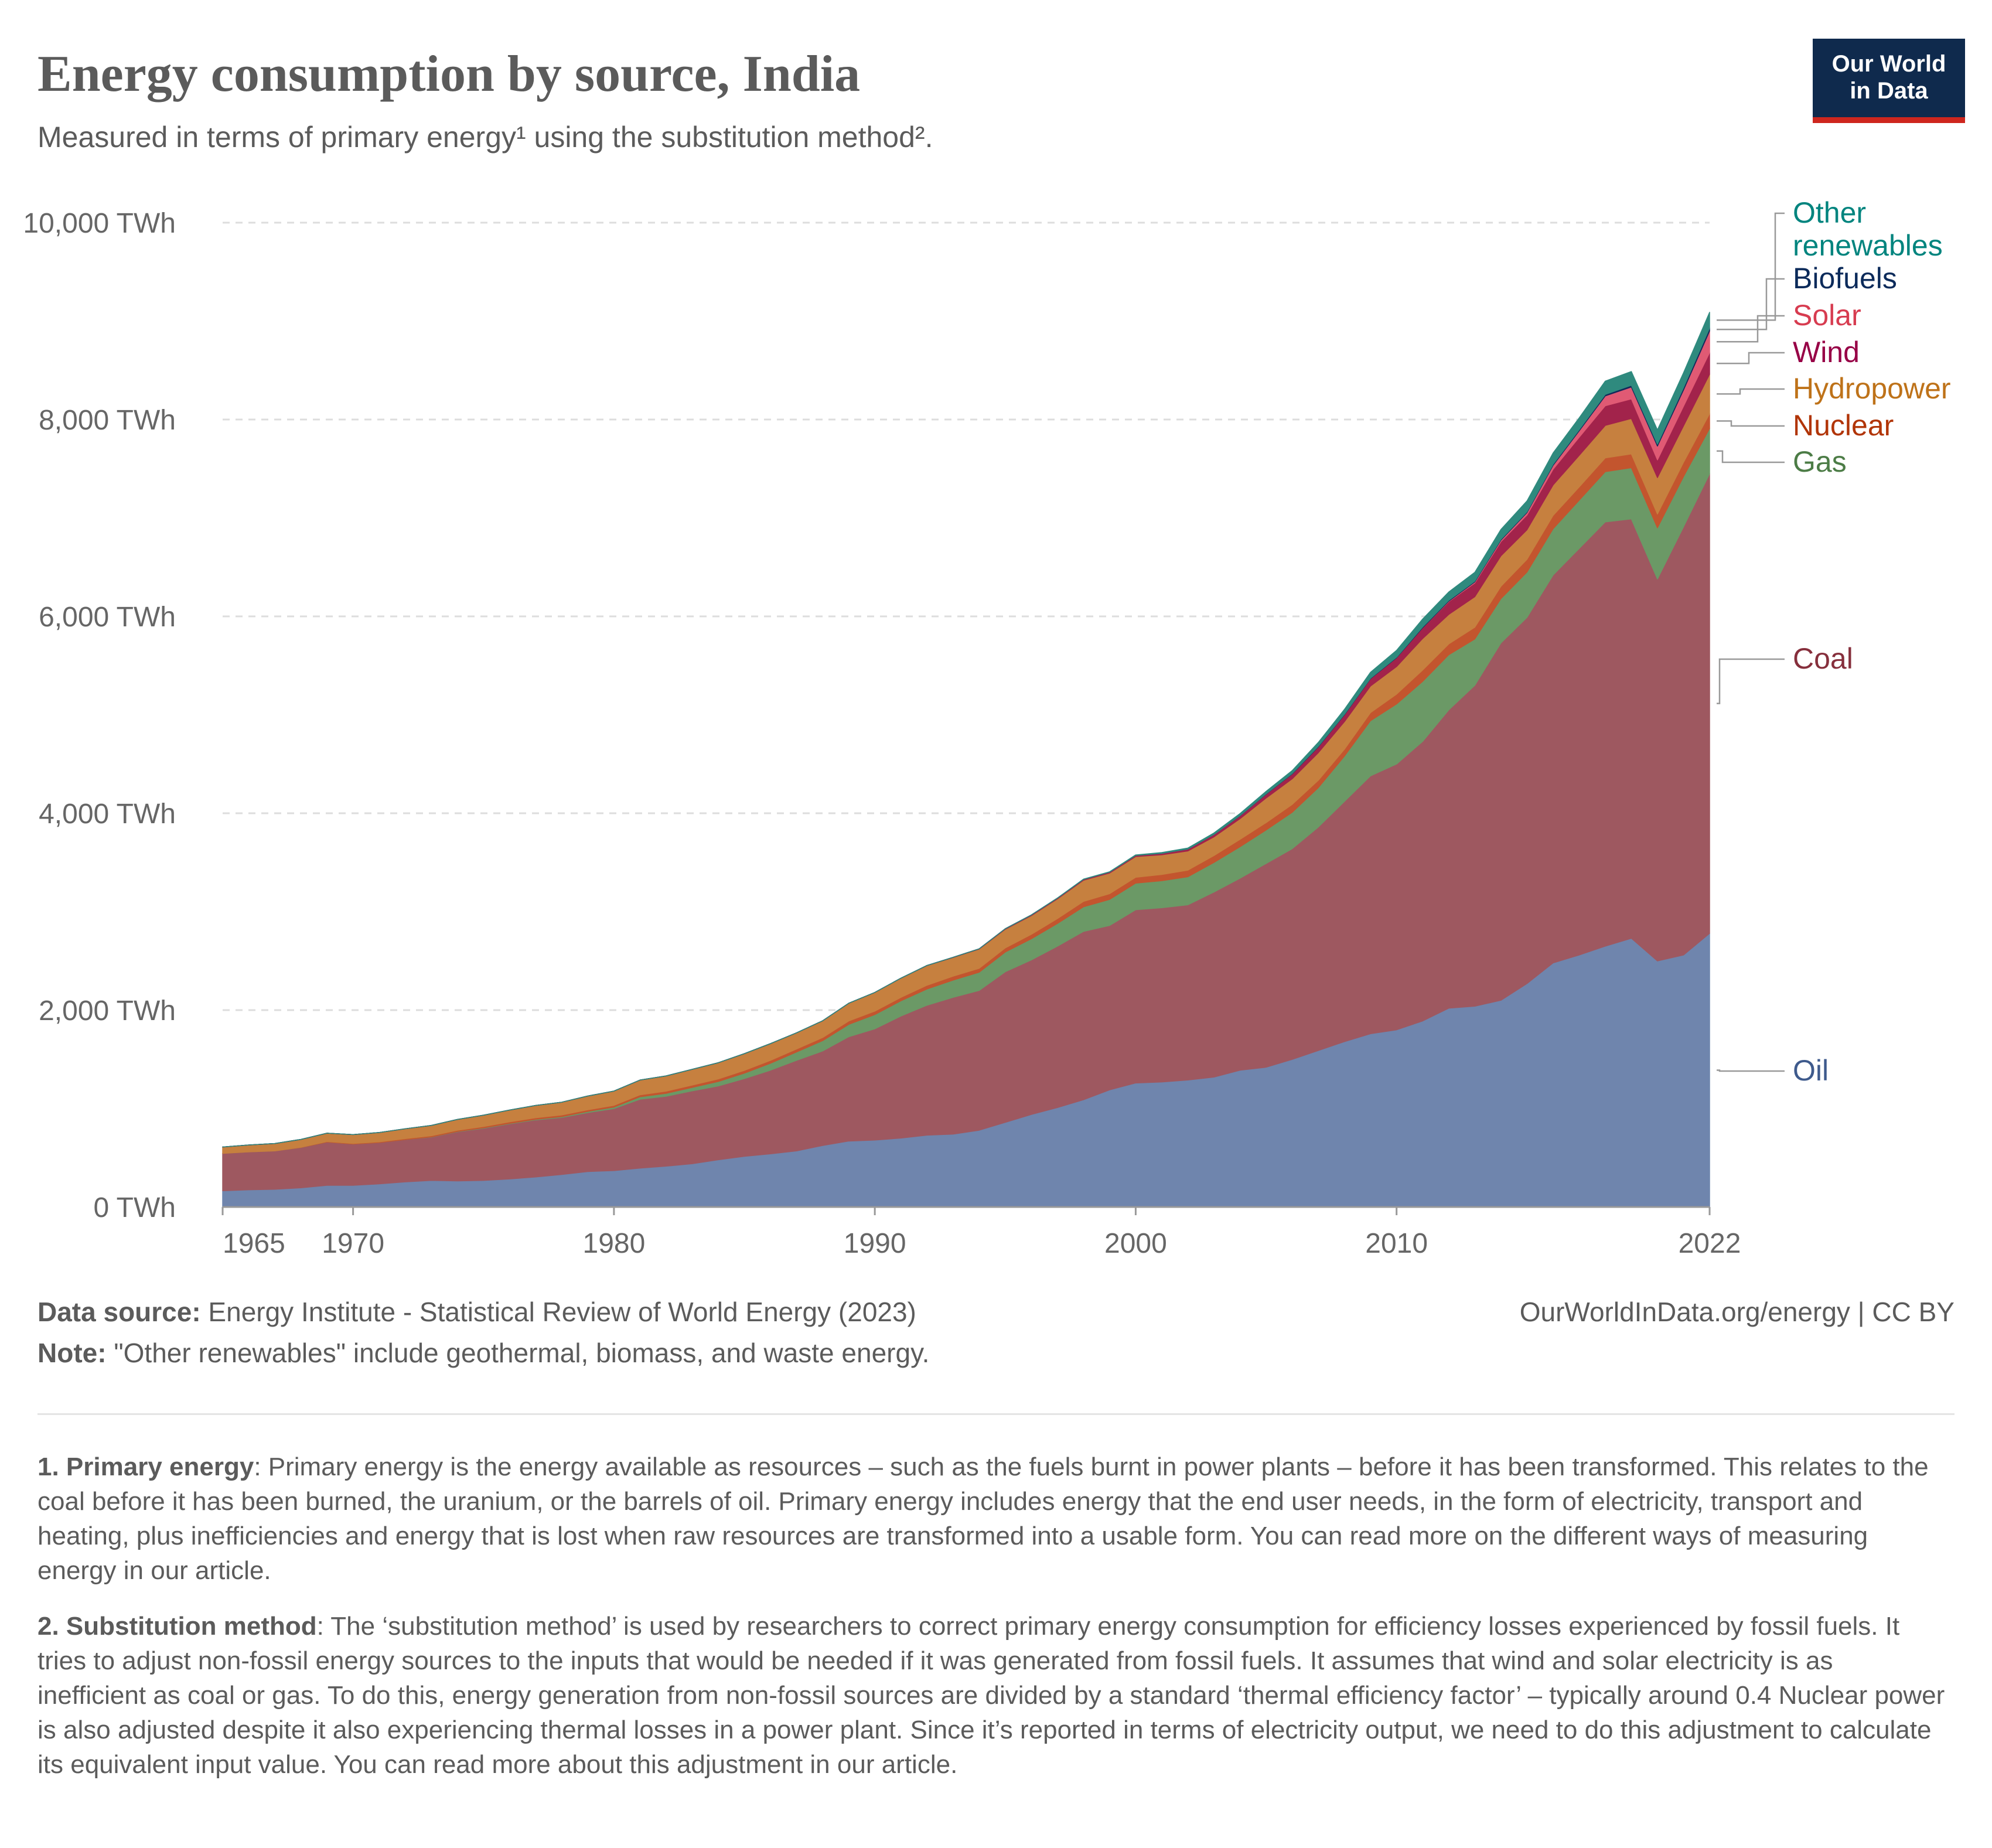 Image resolution: width=1992 pixels, height=1848 pixels. I want to click on label-connector-oil, so click(1751, 1070).